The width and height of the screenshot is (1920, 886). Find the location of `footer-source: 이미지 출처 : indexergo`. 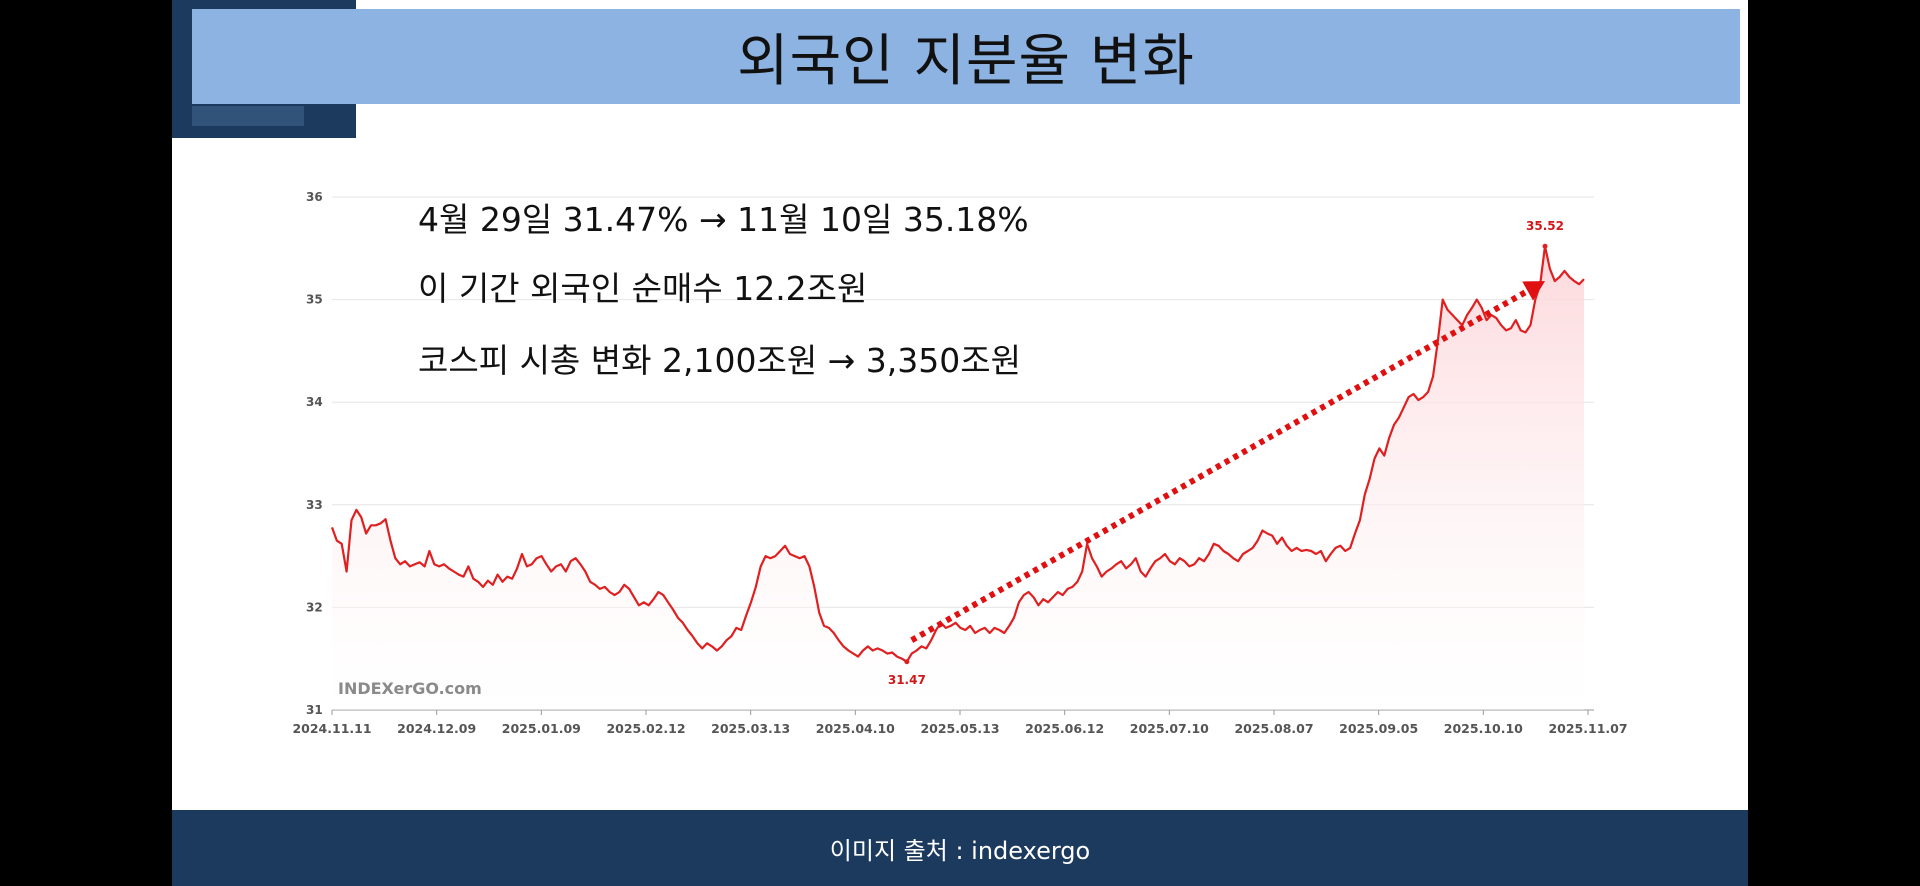

footer-source: 이미지 출처 : indexergo is located at coordinates (960, 850).